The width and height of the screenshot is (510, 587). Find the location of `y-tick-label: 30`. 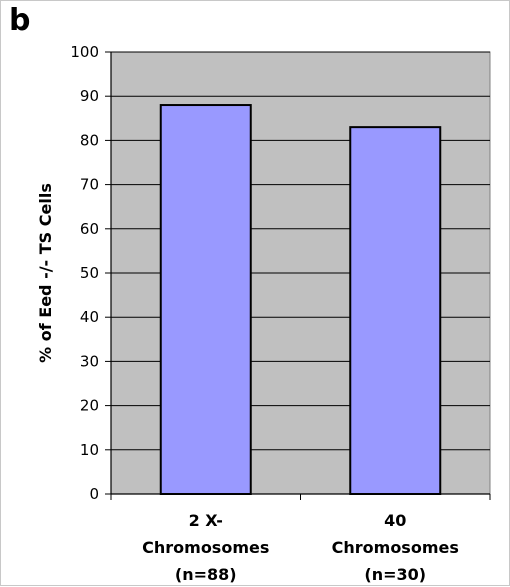

y-tick-label: 30 is located at coordinates (89, 361).